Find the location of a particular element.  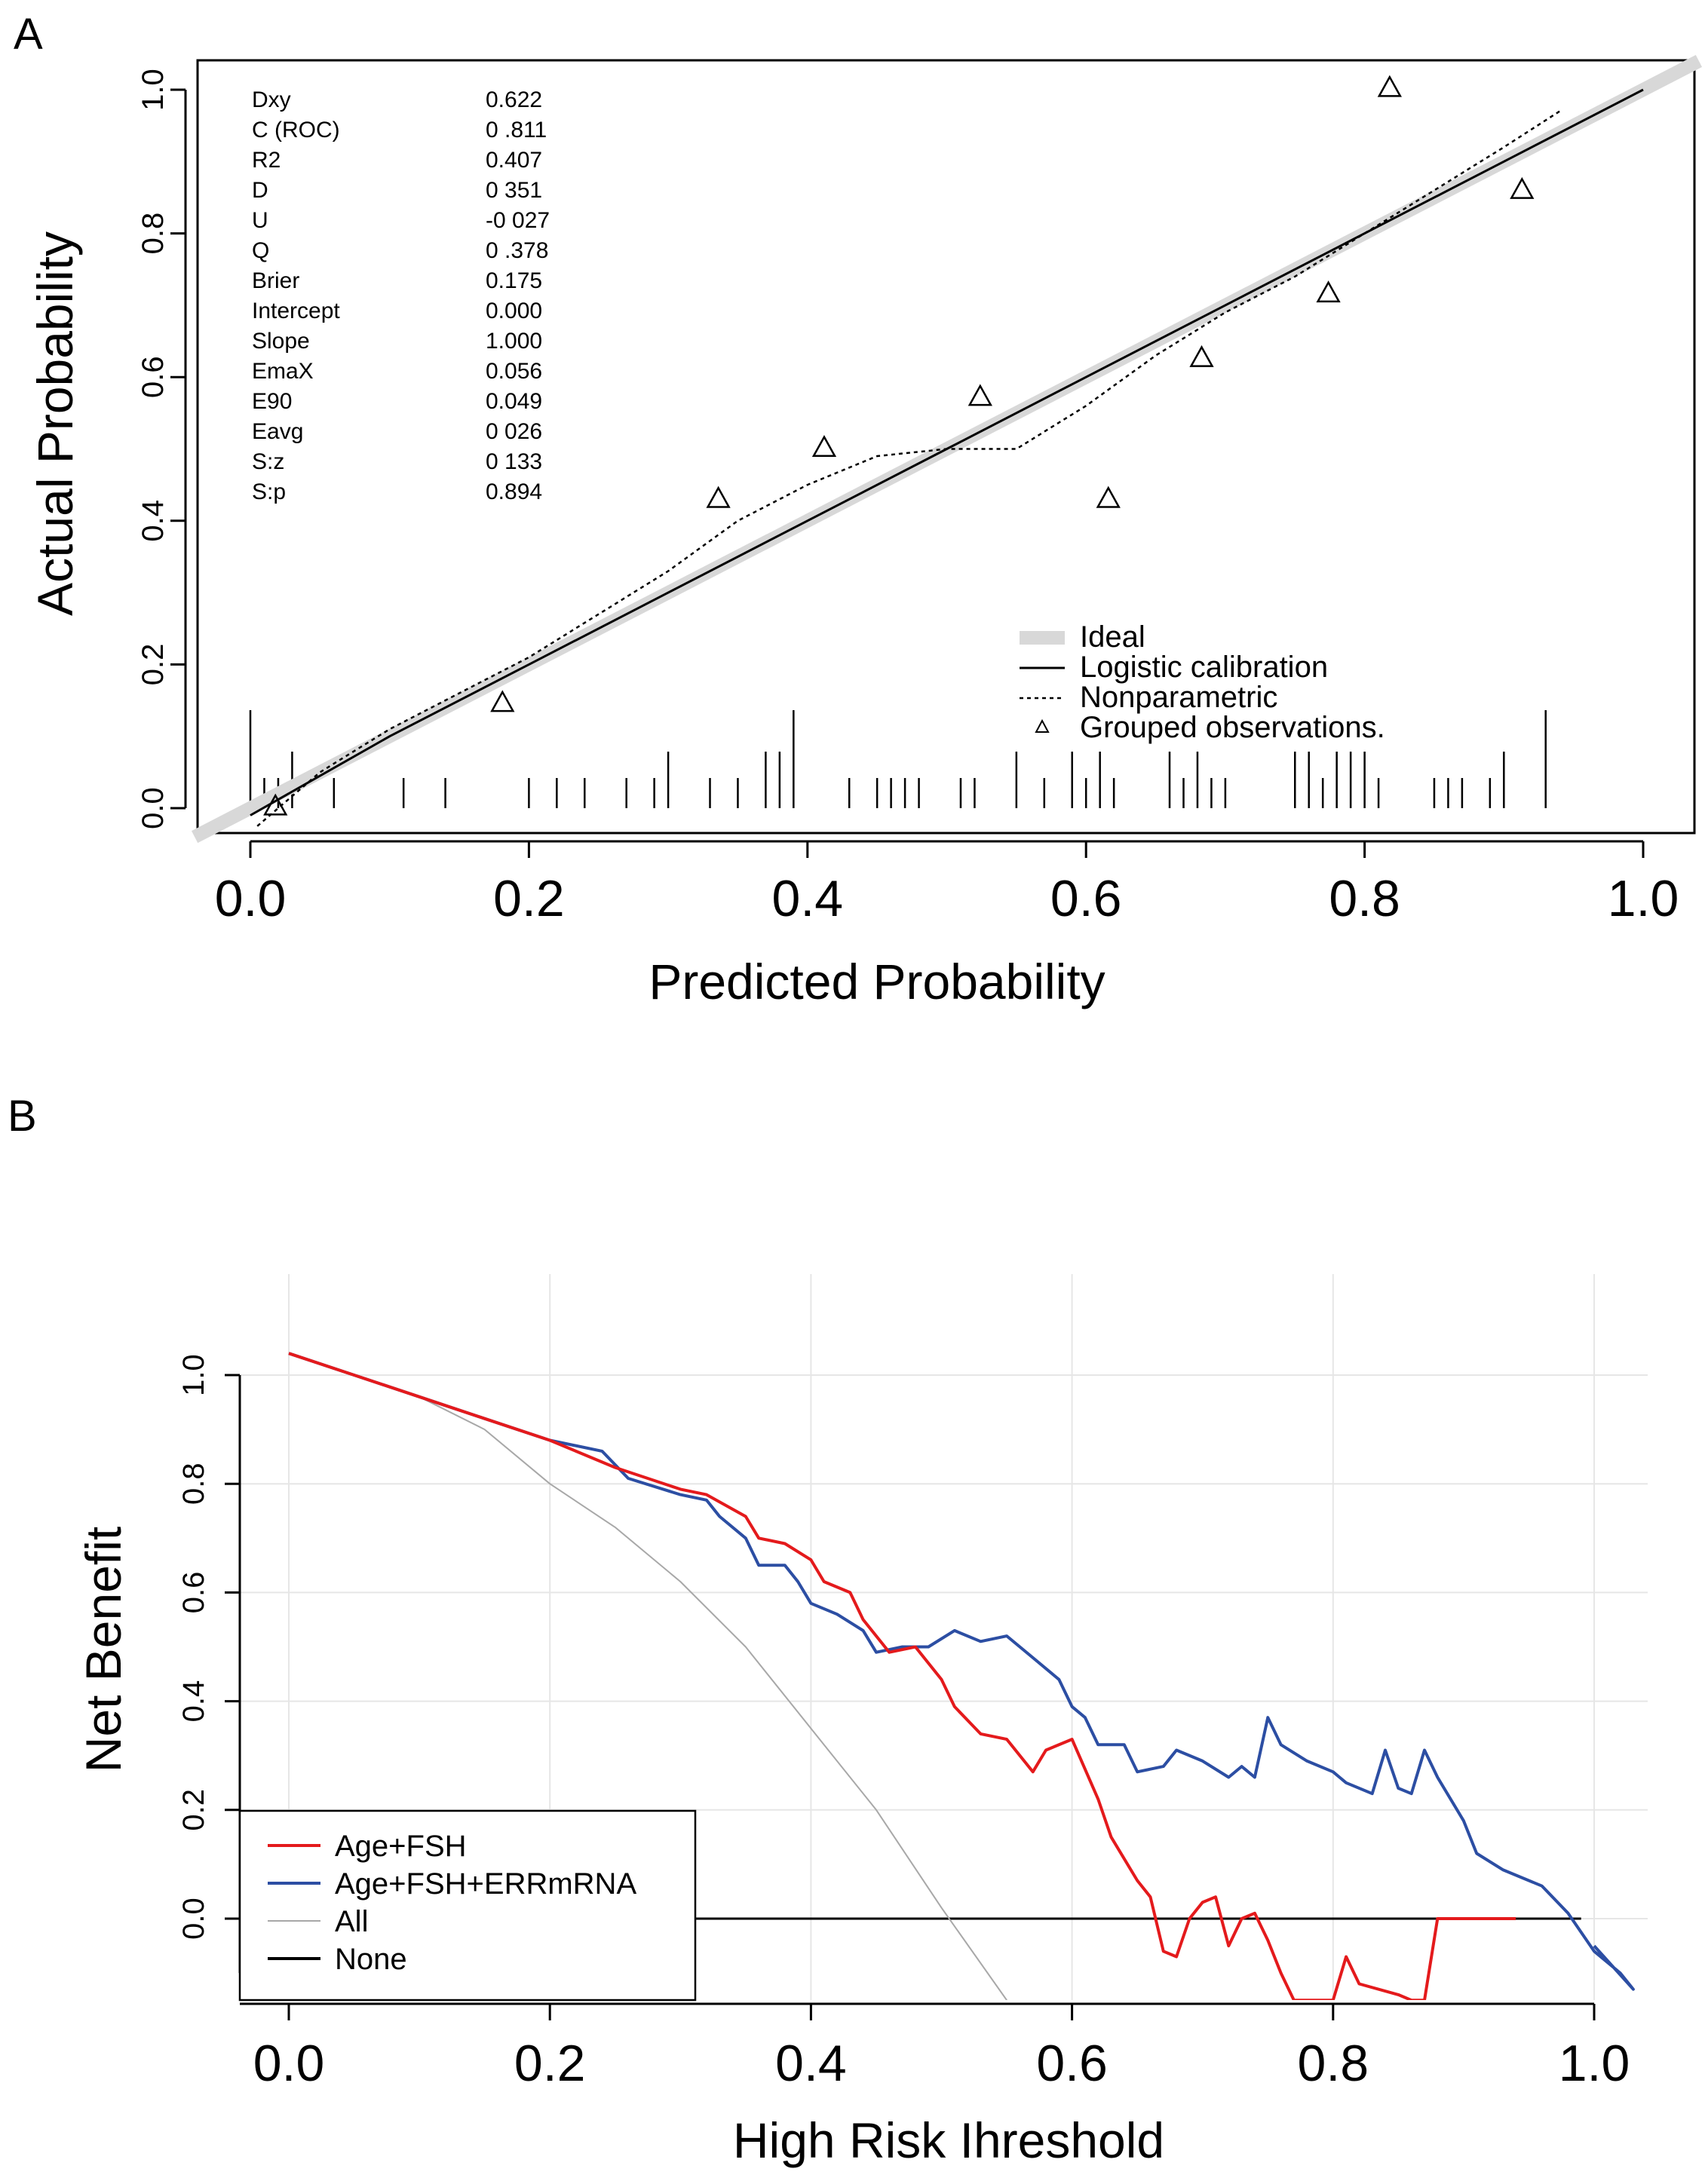

x-tick-label-b: 0.2 is located at coordinates (550, 2063).